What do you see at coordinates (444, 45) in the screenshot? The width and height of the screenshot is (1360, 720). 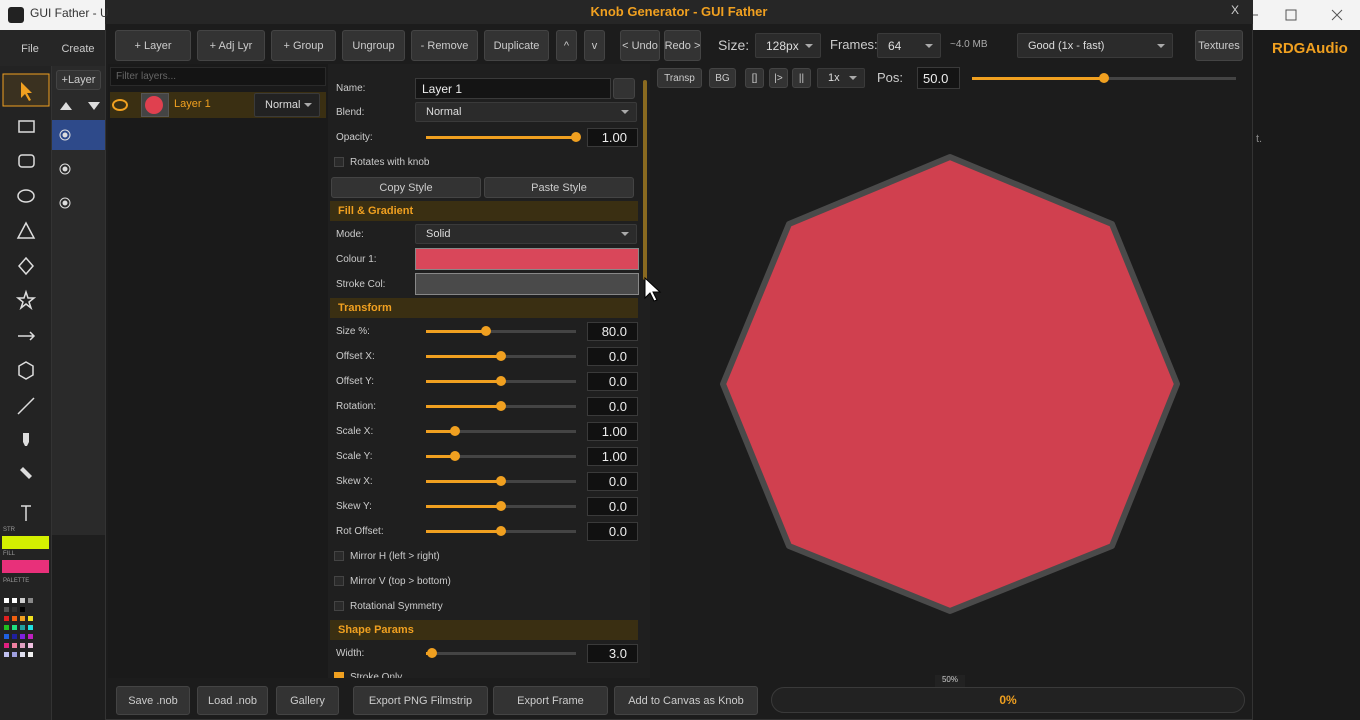 I see `toolbar-button: - Remove` at bounding box center [444, 45].